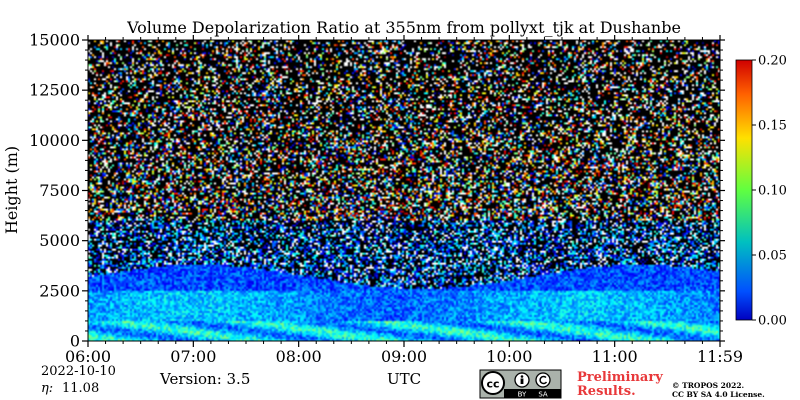  Describe the element at coordinates (718, 394) in the screenshot. I see `copyright-line-2: CC BY SA 4.0 License.` at that location.